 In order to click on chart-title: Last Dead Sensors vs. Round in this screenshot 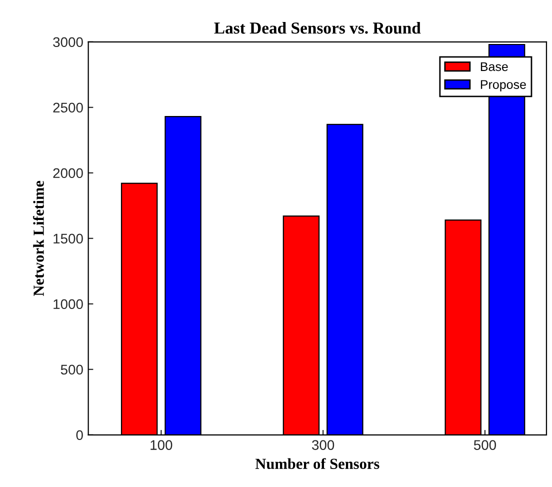, I will do `click(317, 28)`.